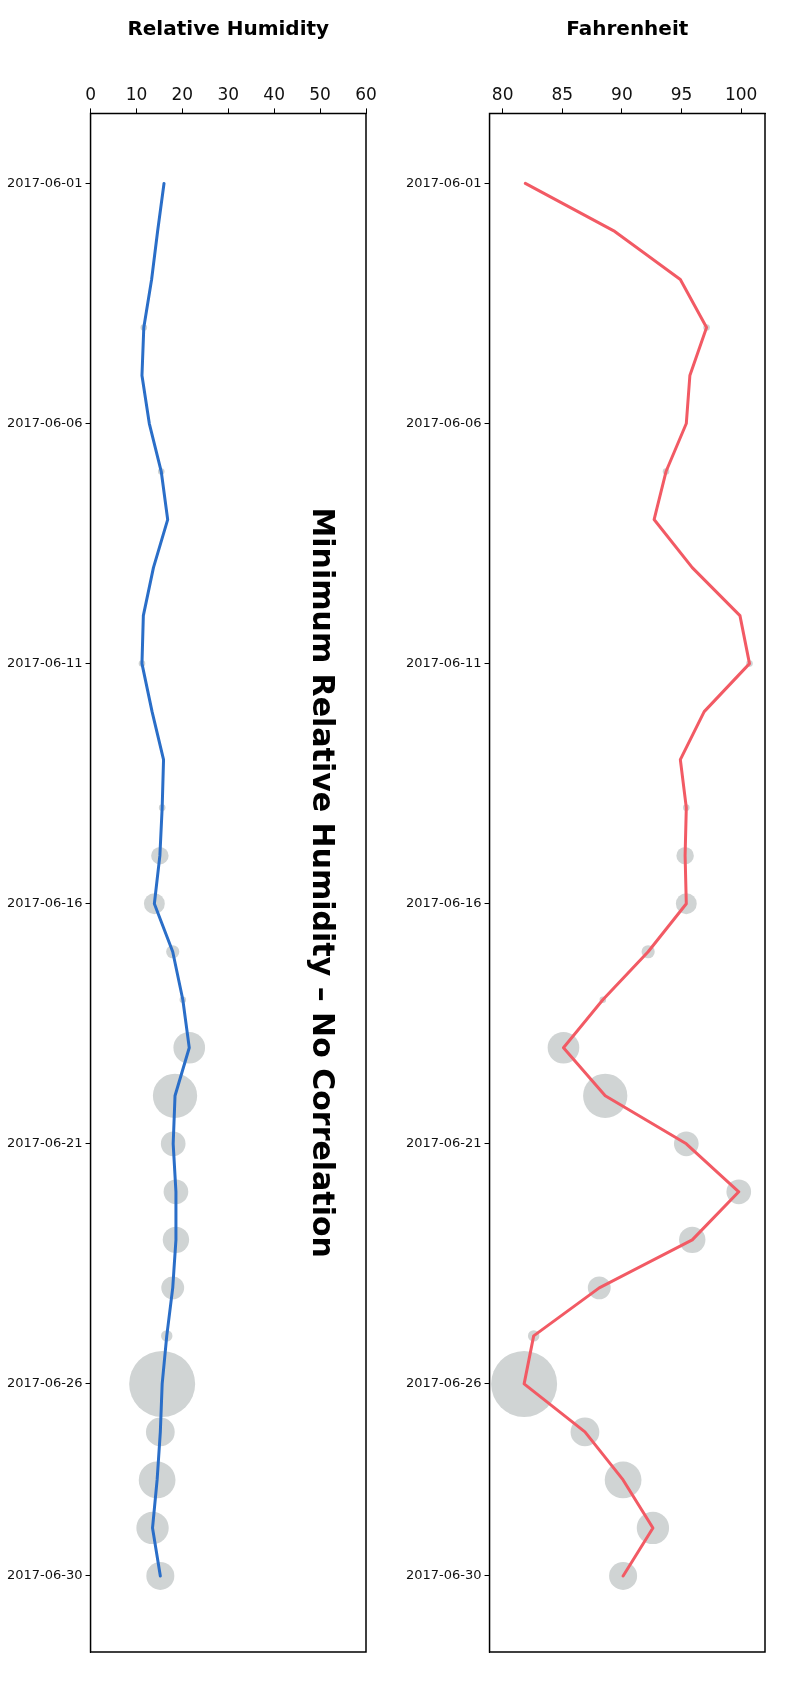  What do you see at coordinates (622, 93) in the screenshot?
I see `x-tick-label: 90` at bounding box center [622, 93].